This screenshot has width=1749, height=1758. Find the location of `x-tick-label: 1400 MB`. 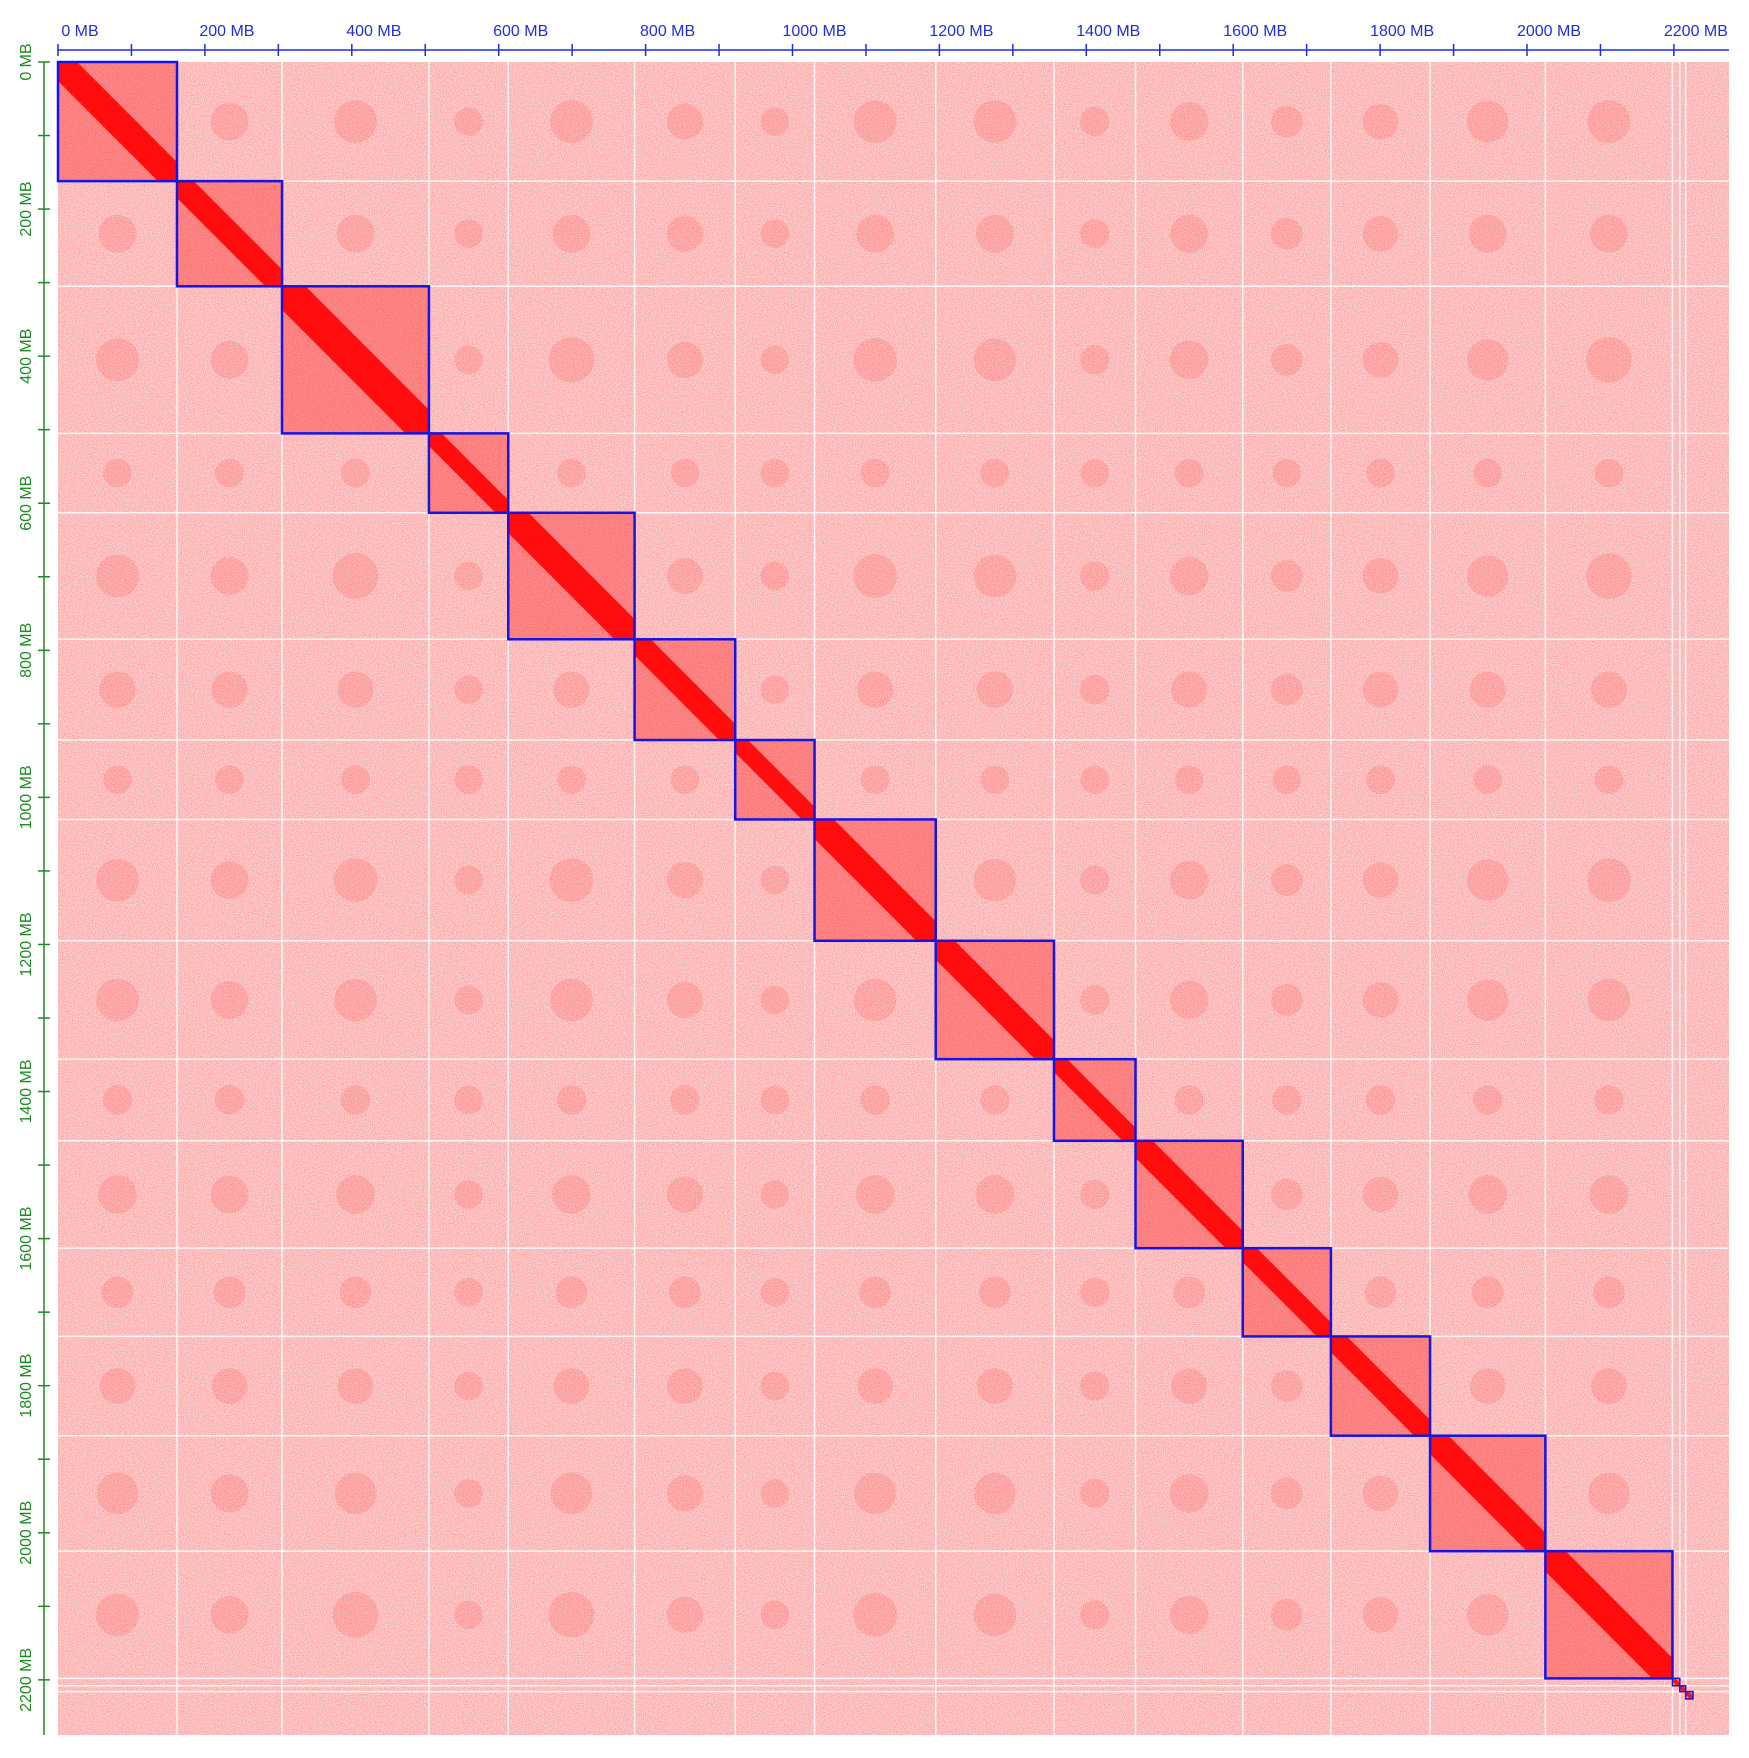

x-tick-label: 1400 MB is located at coordinates (1108, 31).